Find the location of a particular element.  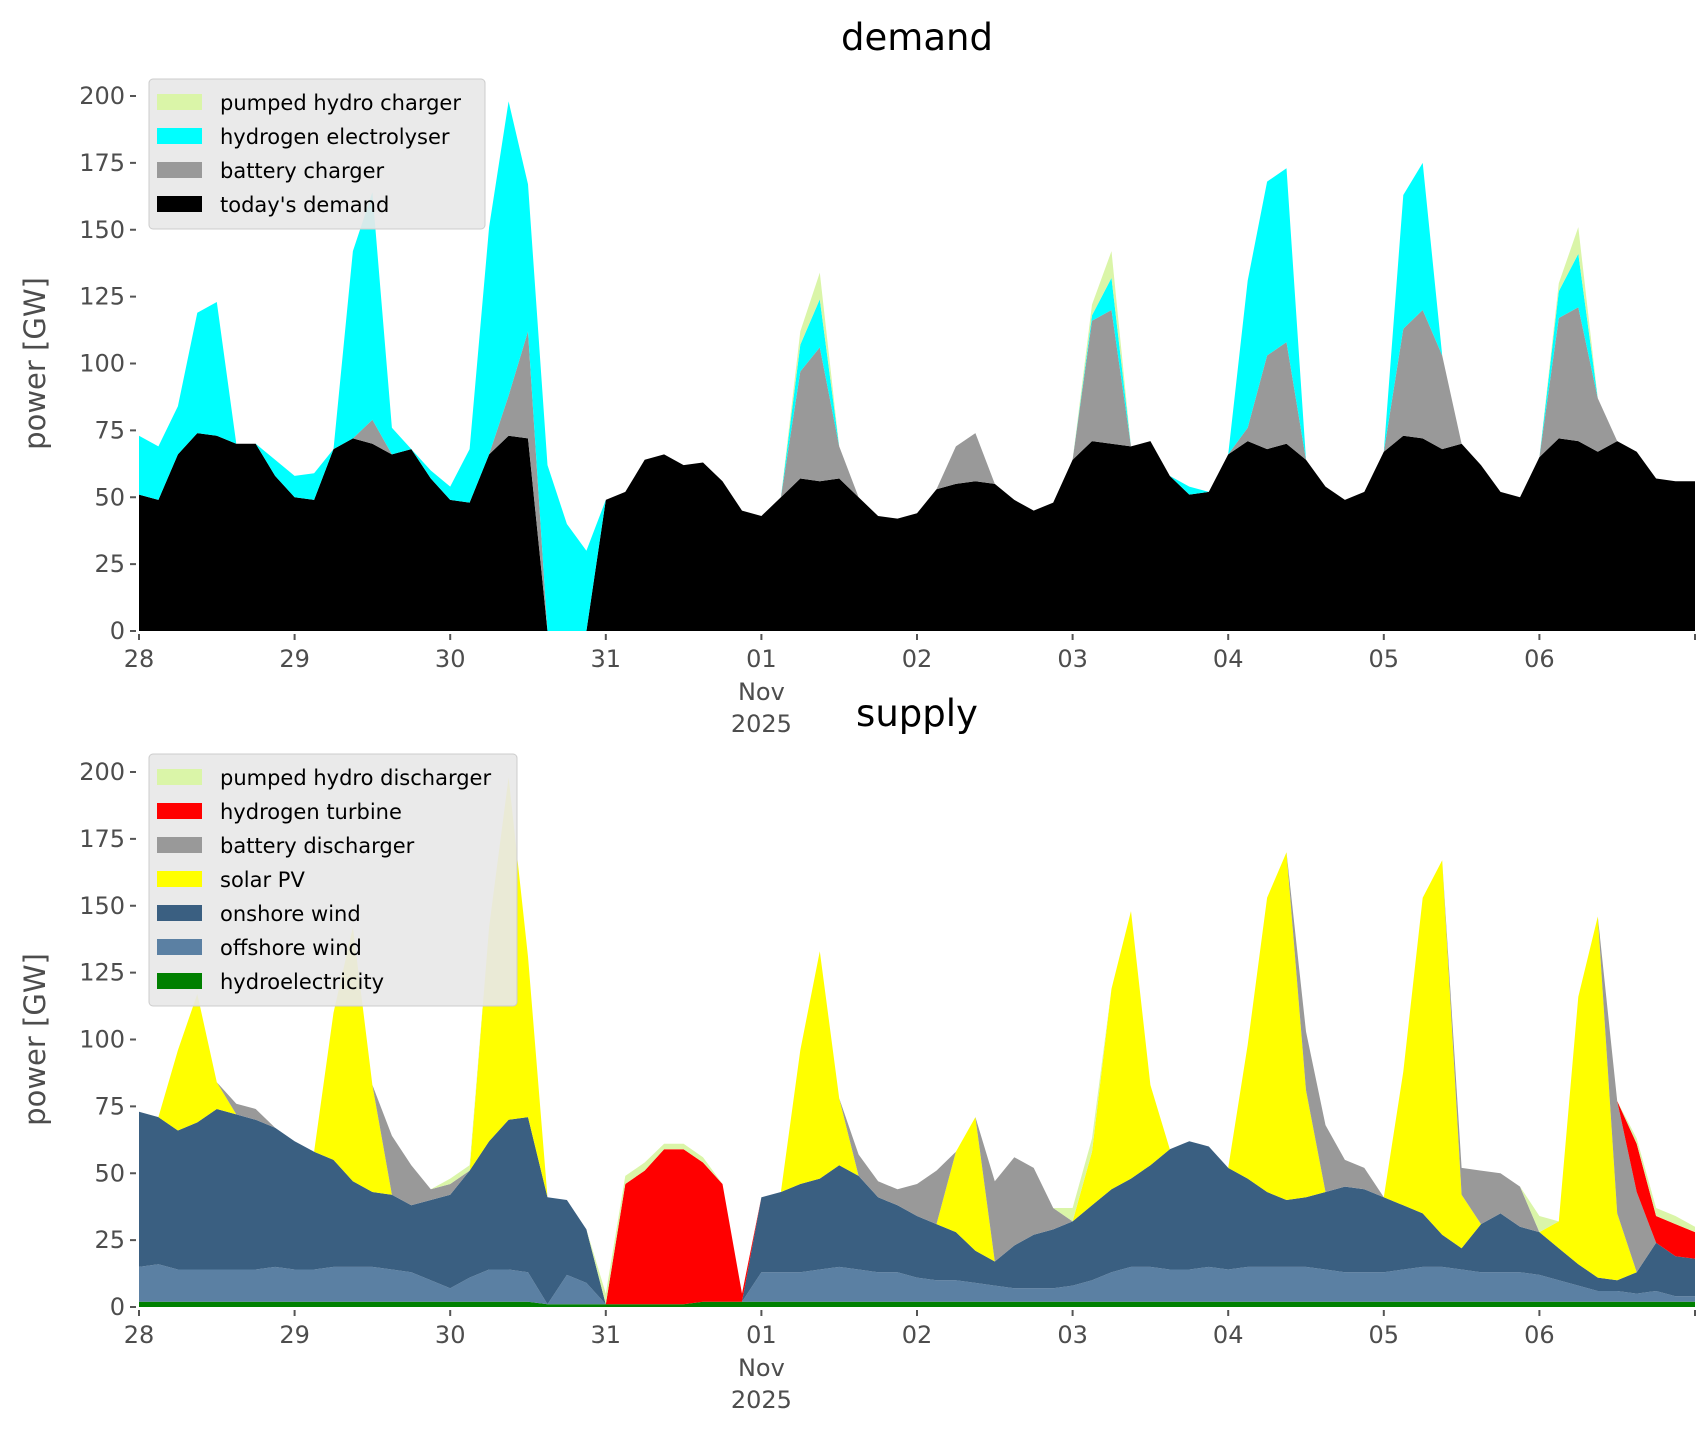

legend-label: pumped hydro charger is located at coordinates (340, 103).